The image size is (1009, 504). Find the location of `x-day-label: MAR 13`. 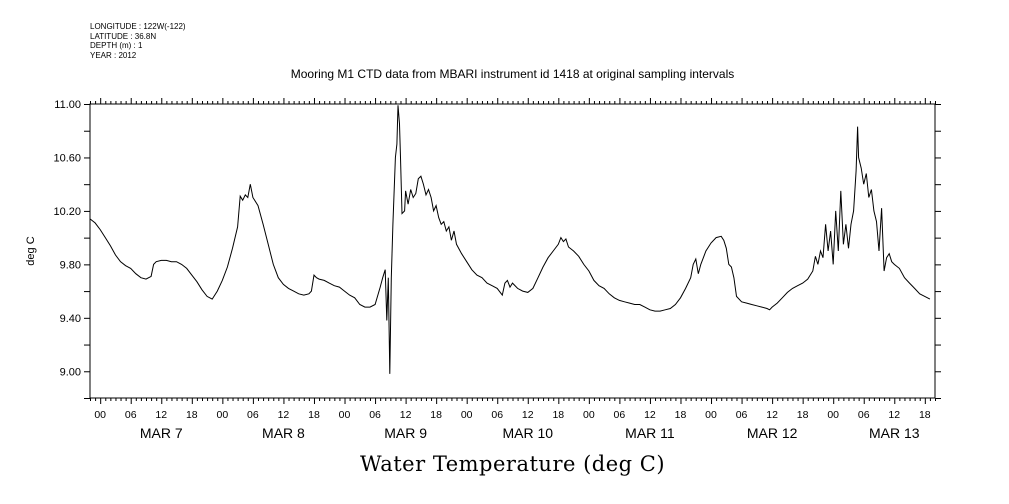

x-day-label: MAR 13 is located at coordinates (894, 433).